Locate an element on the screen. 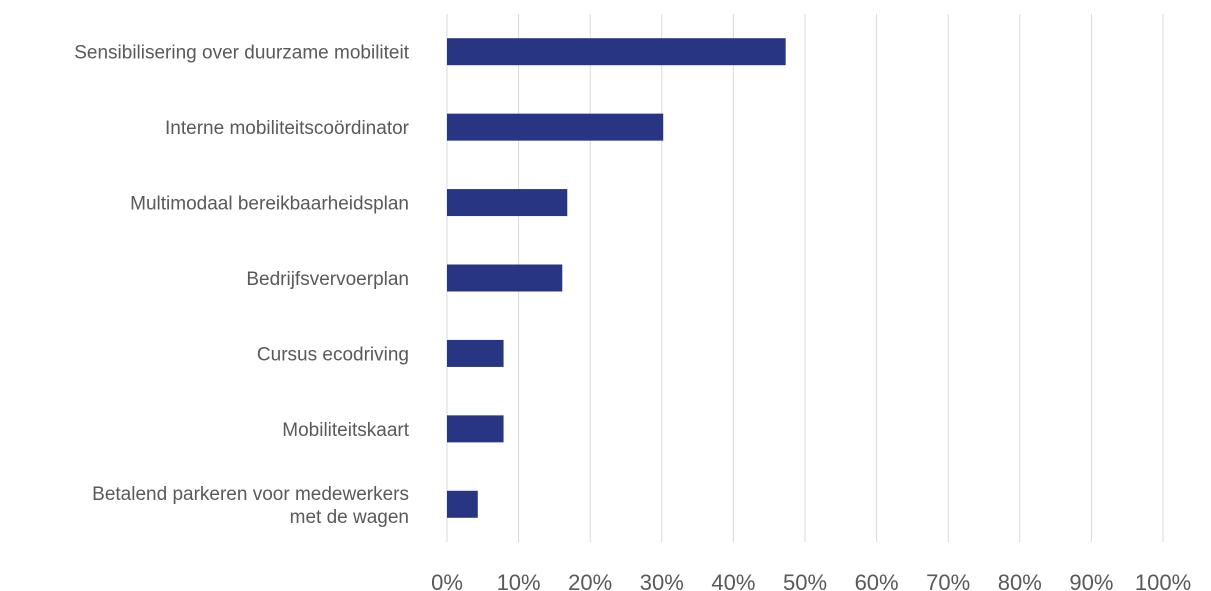 The width and height of the screenshot is (1211, 591). x-tick-label: 90% is located at coordinates (1091, 580).